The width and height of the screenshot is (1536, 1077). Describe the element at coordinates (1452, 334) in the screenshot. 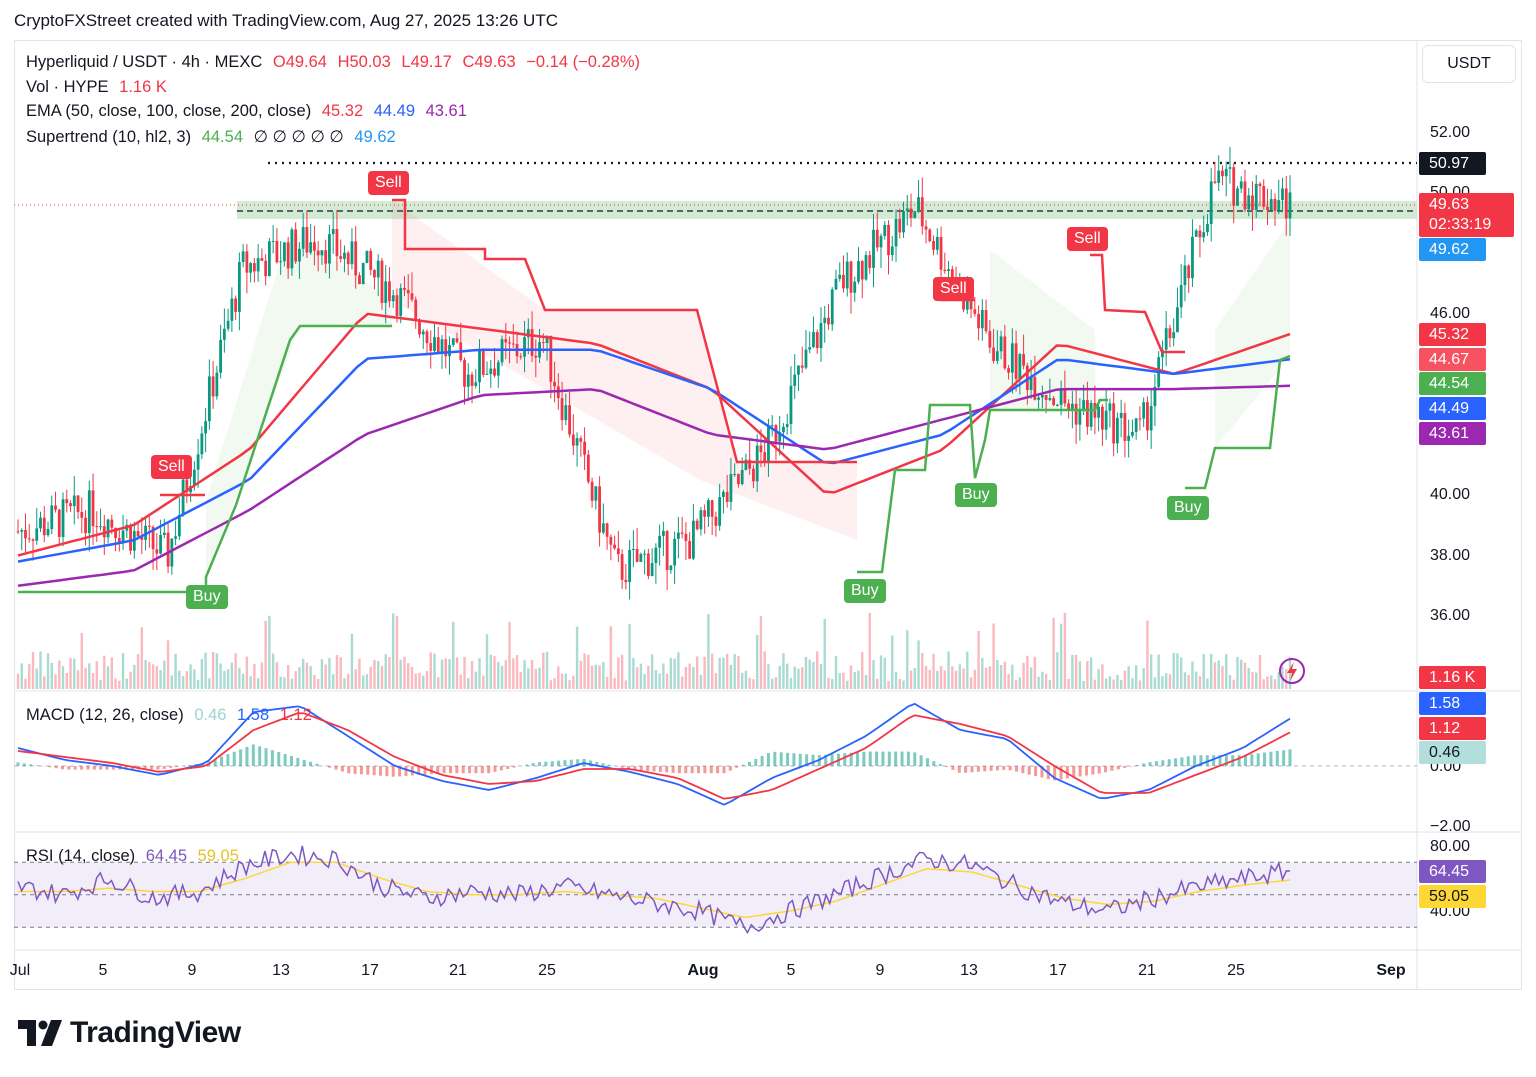

I see `ema50-tag: 45.32` at that location.